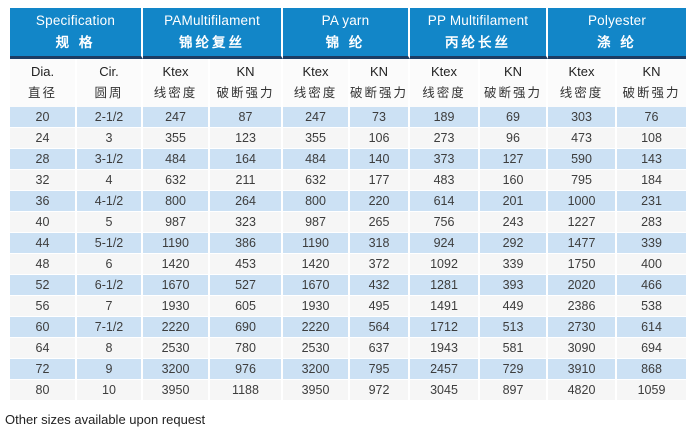  I want to click on data-cell: 800, so click(176, 201).